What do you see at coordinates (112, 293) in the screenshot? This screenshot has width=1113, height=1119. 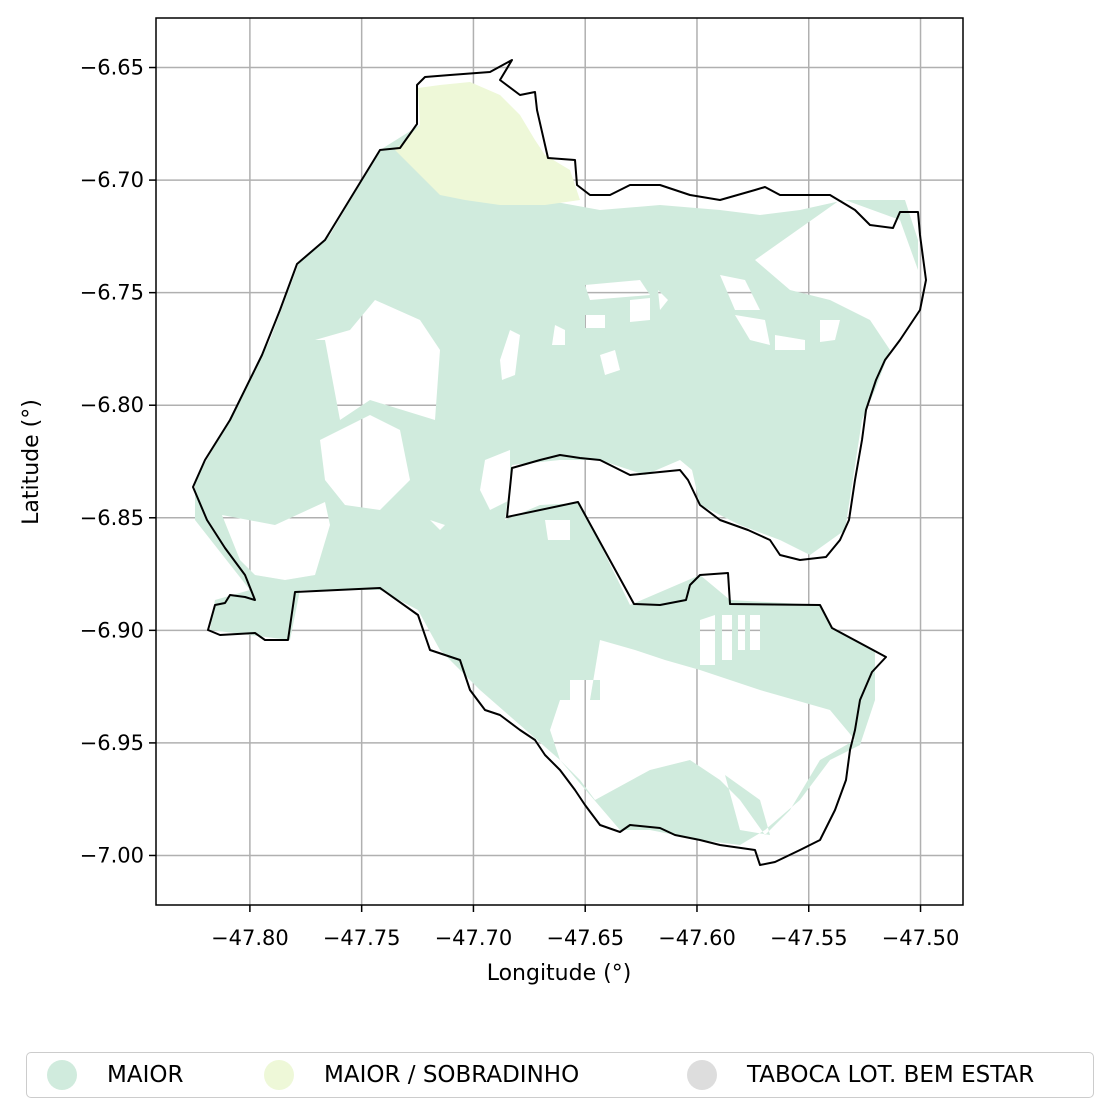 I see `y-tick-label: −6.75` at bounding box center [112, 293].